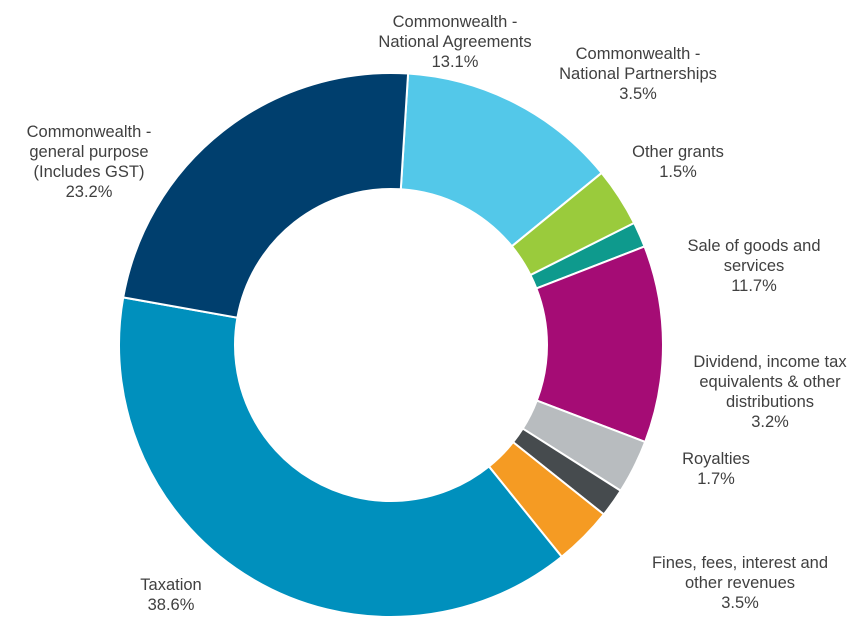  Describe the element at coordinates (754, 246) in the screenshot. I see `slice-label-text: Sale of goods and` at that location.